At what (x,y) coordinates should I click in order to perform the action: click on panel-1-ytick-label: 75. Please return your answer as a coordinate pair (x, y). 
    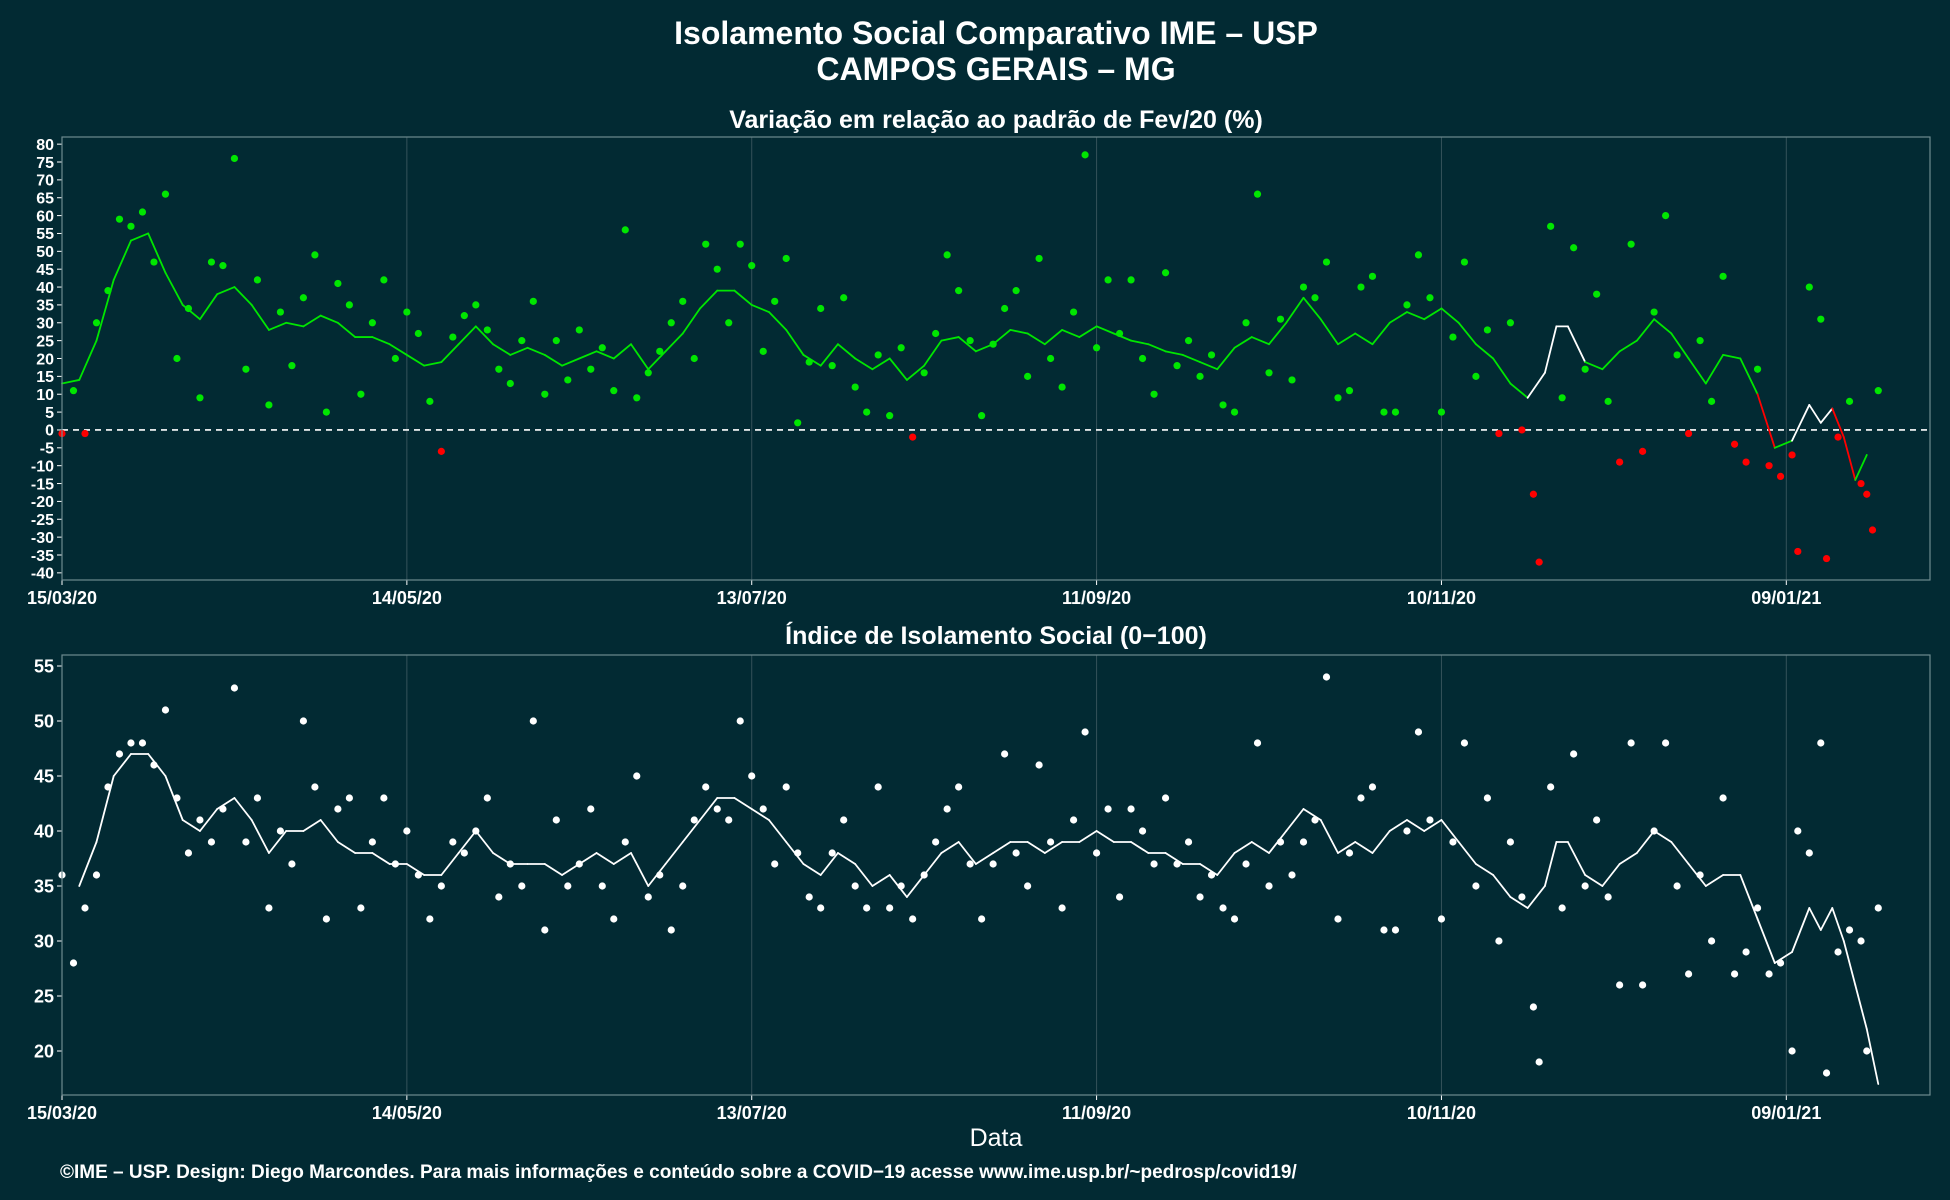
    Looking at the image, I should click on (45, 163).